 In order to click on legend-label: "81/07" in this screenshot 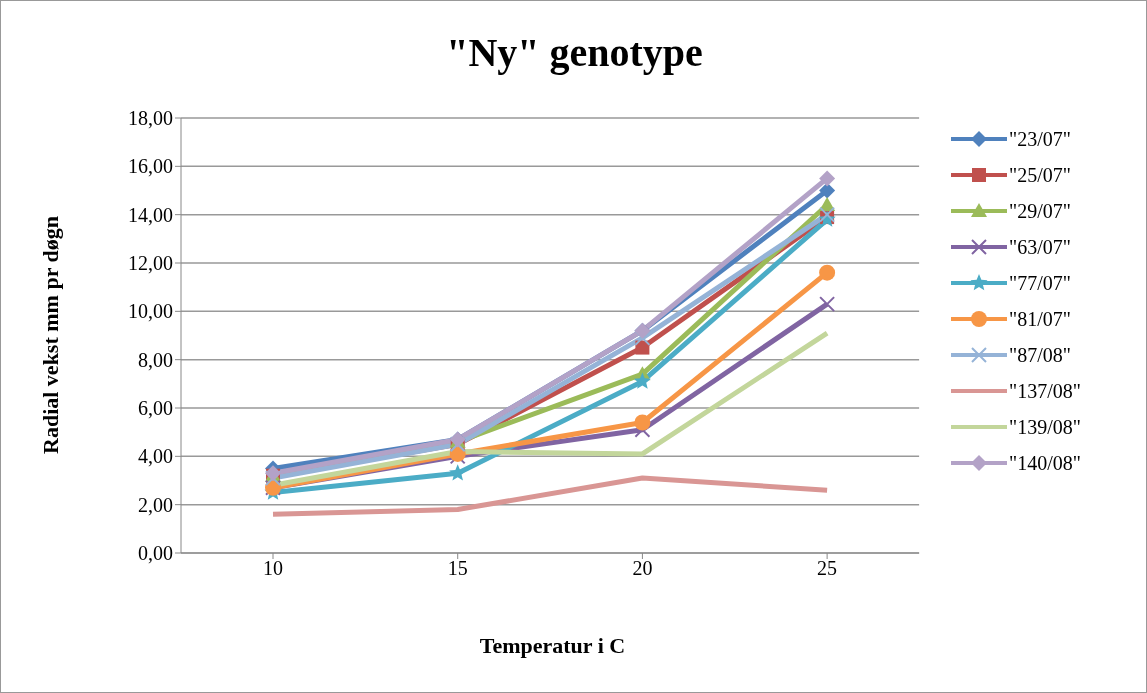, I will do `click(1040, 319)`.